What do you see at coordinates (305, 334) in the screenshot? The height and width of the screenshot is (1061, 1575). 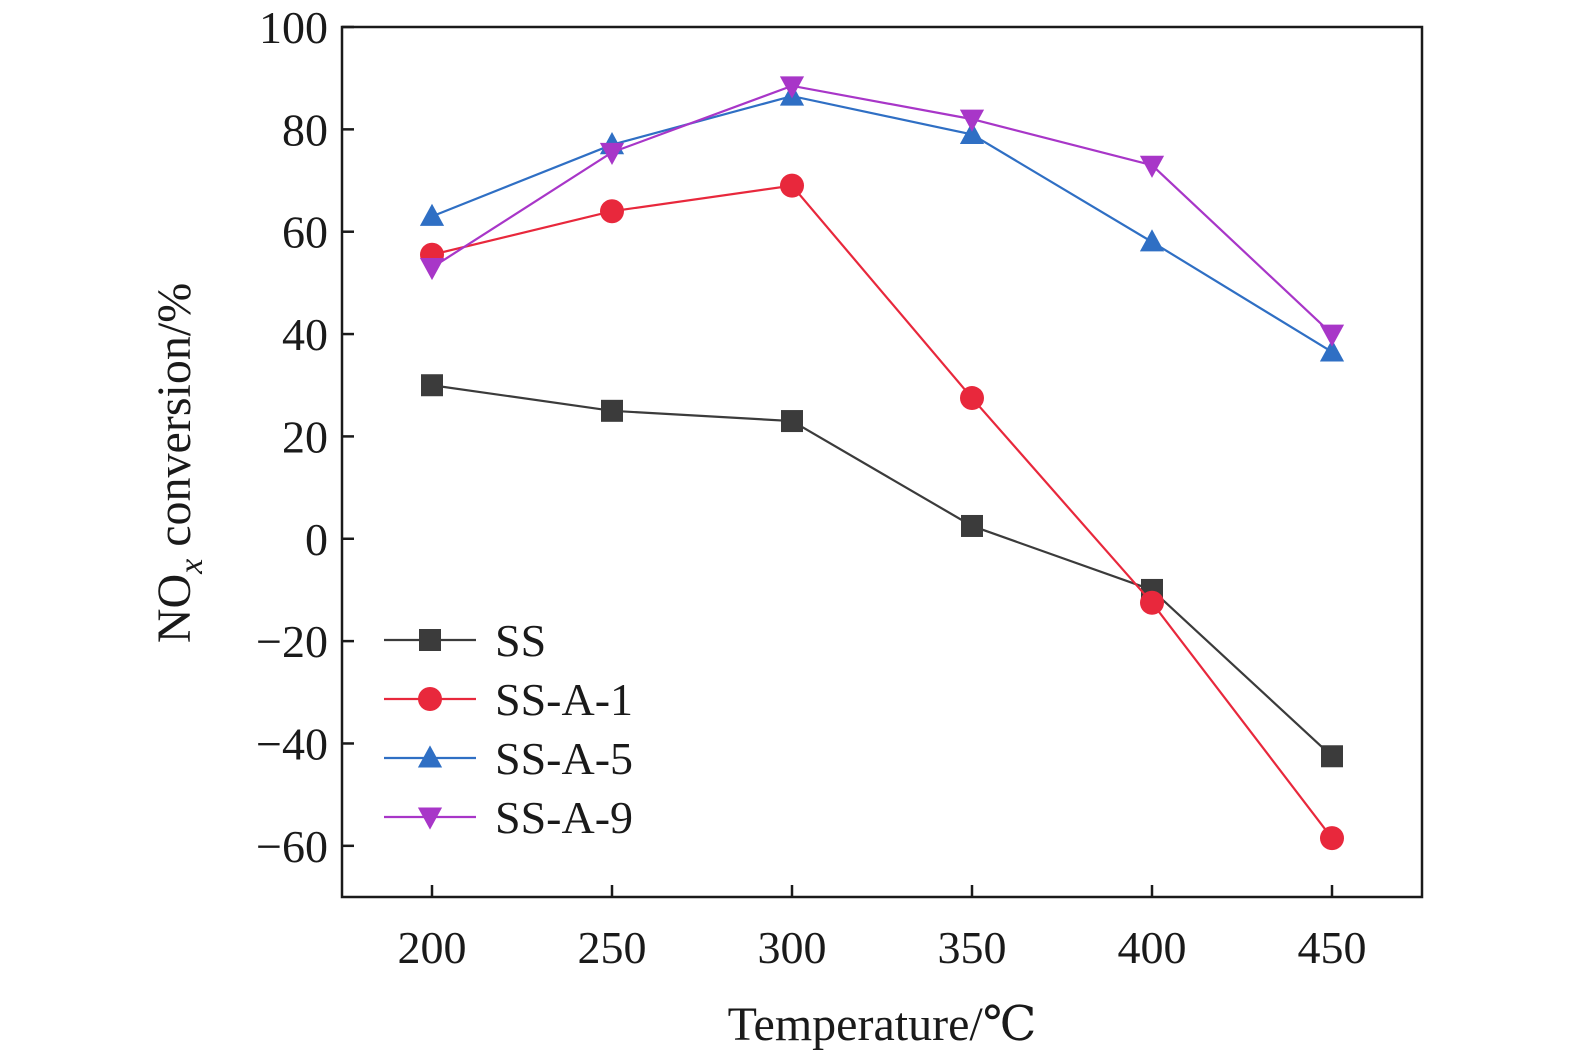 I see `y-tick-label: 40` at bounding box center [305, 334].